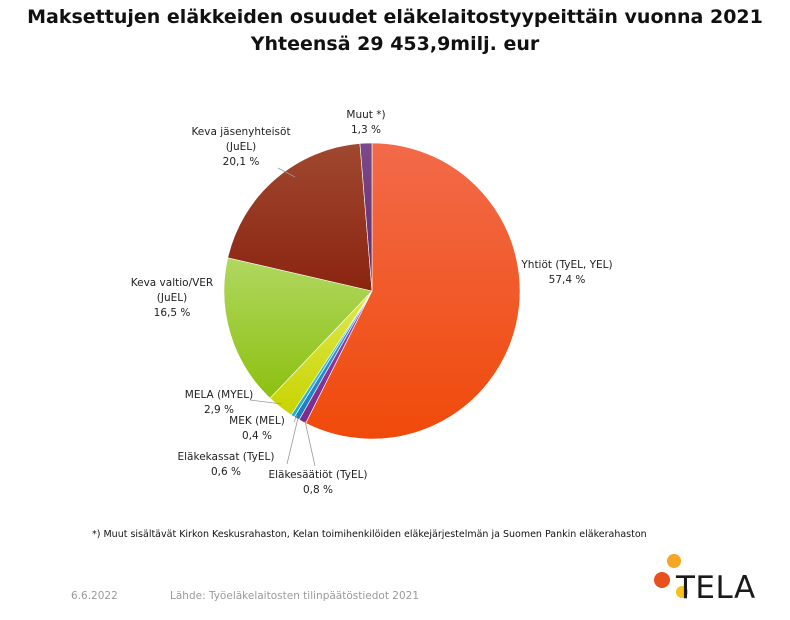 The image size is (790, 620). I want to click on chart-subtitle: Yhteensä 29 453,9milj. eur, so click(395, 44).